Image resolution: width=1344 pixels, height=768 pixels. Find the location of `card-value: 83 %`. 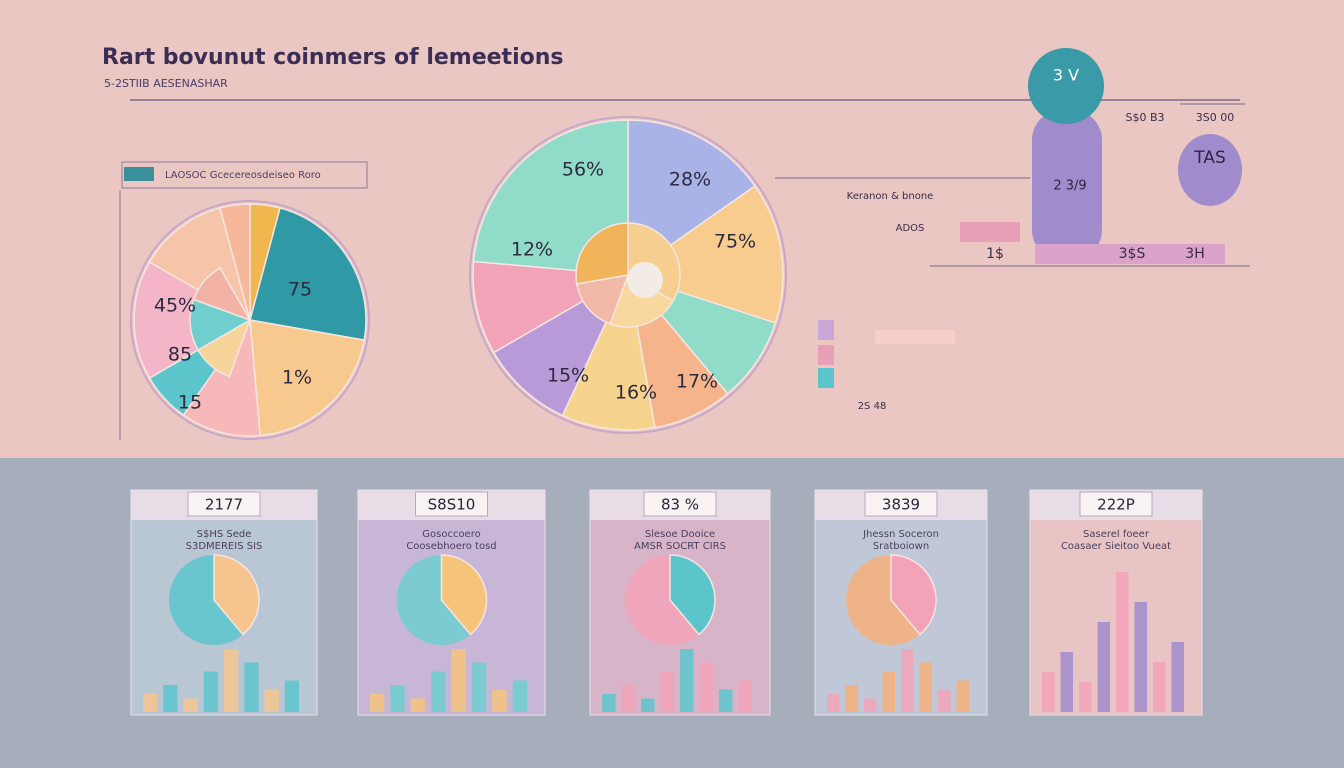

card-value: 83 % is located at coordinates (680, 505).